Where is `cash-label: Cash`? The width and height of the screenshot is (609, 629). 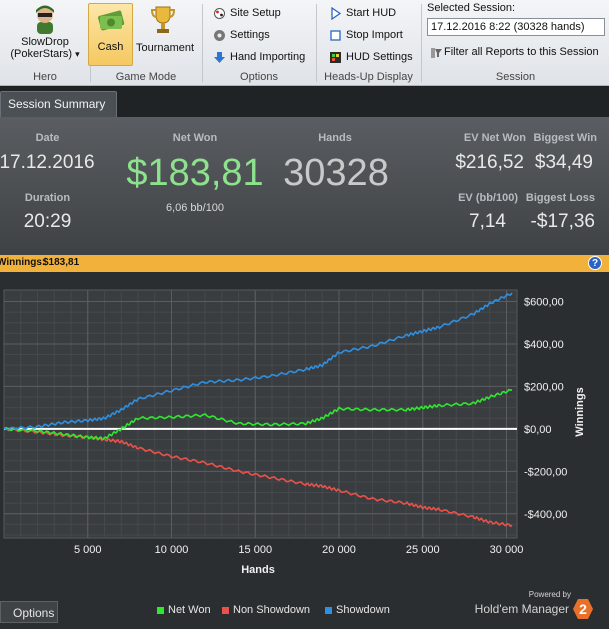 cash-label: Cash is located at coordinates (110, 47).